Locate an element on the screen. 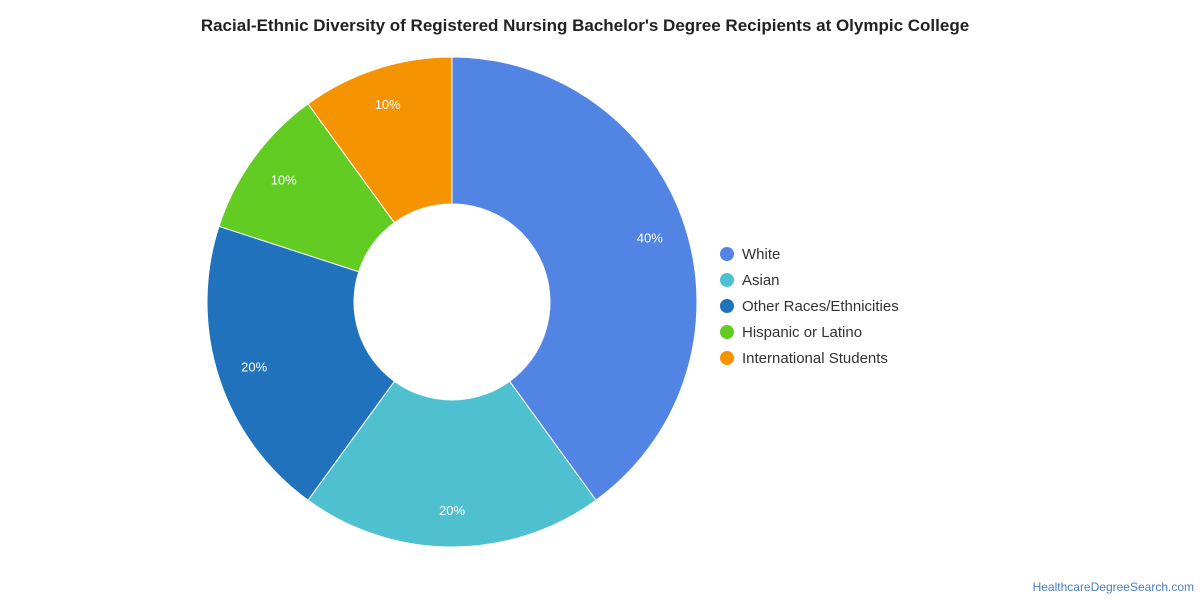  slice-asian is located at coordinates (452, 464).